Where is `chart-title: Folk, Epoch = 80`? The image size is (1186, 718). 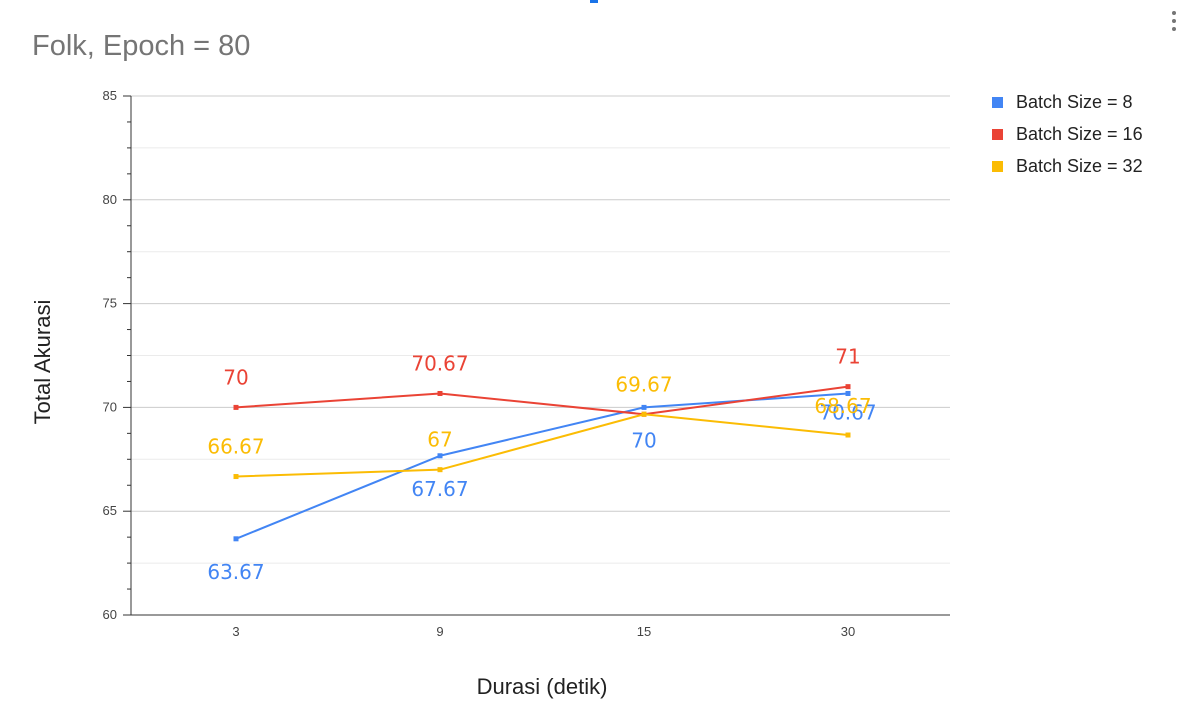 chart-title: Folk, Epoch = 80 is located at coordinates (141, 46).